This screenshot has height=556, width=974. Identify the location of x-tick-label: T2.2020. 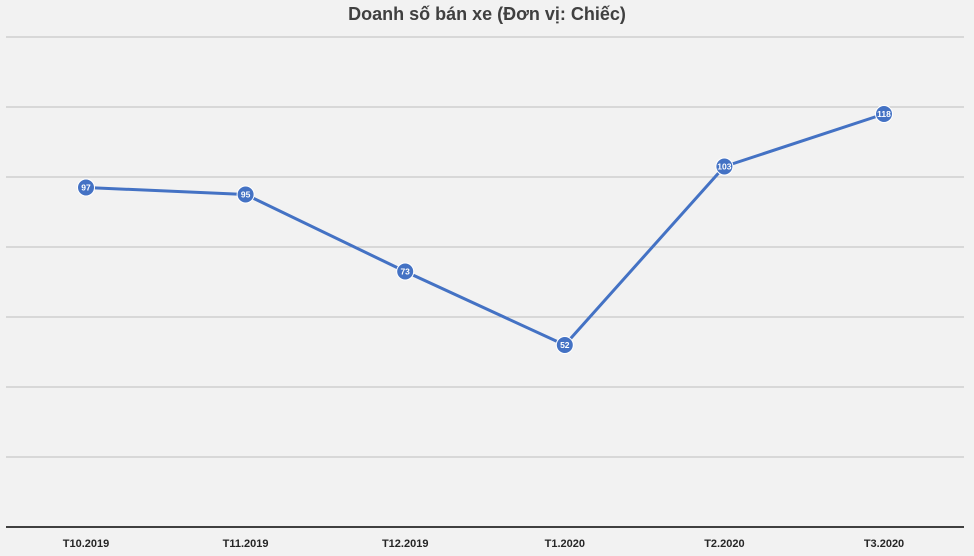
(724, 544).